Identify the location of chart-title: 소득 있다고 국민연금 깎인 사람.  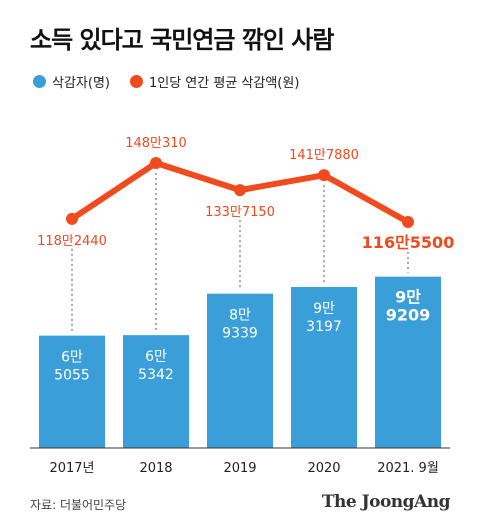
(182, 40).